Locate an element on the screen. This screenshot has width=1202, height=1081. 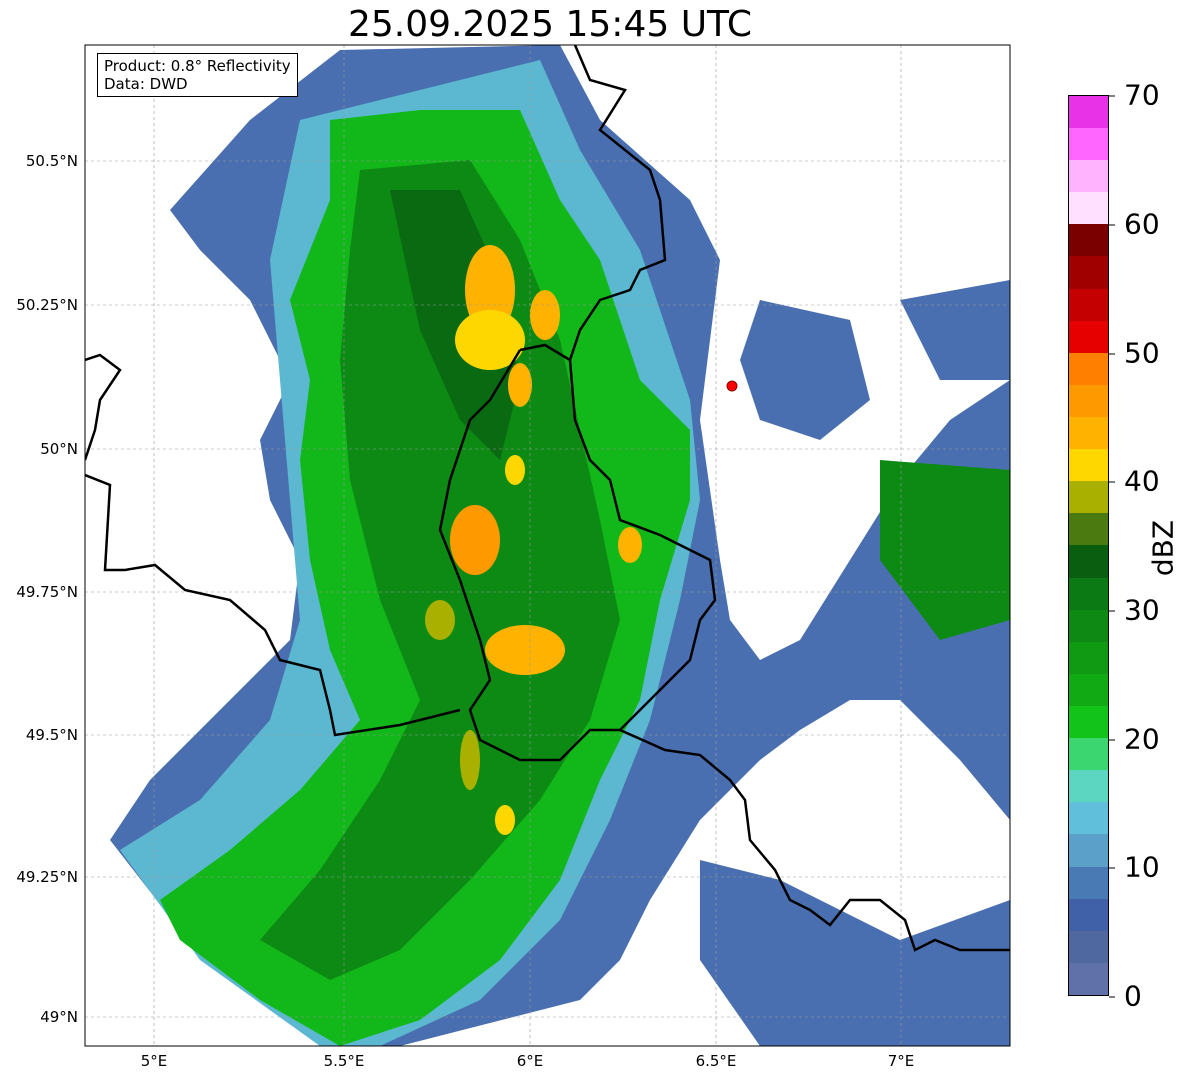
colorbar-tick: 40 is located at coordinates (1134, 481).